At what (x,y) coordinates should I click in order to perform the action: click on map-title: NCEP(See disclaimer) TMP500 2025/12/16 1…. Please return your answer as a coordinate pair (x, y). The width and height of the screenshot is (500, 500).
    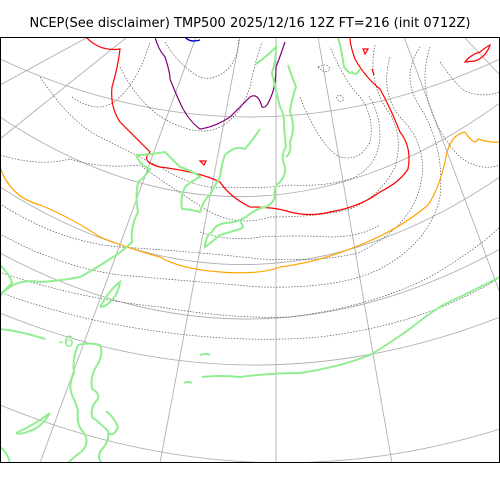
    Looking at the image, I should click on (250, 23).